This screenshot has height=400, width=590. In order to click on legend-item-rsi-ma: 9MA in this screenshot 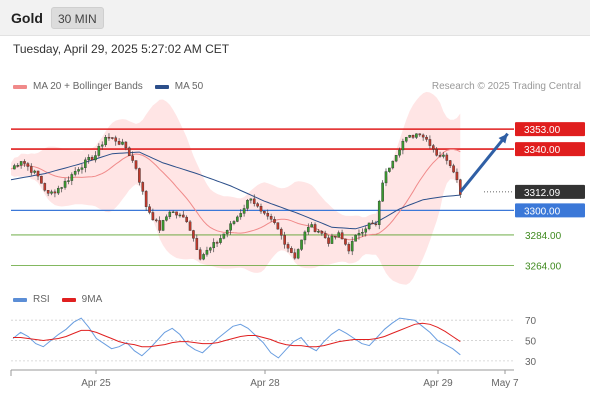, I will do `click(82, 299)`.